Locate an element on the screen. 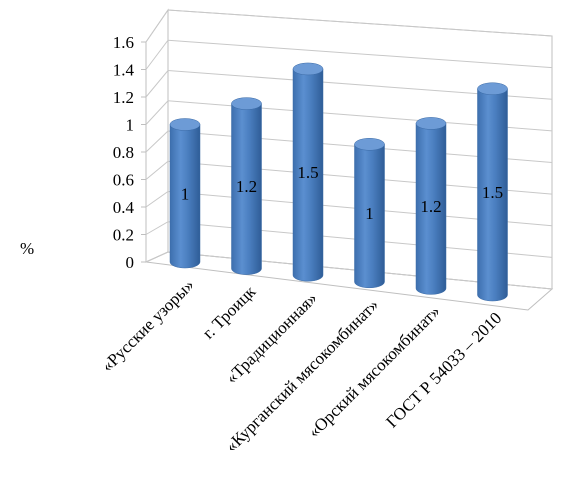  y-axis-ticks: 0 0.2 0.4 0.6 0.8 1 1.2 1.4 1.6 is located at coordinates (124, 152).